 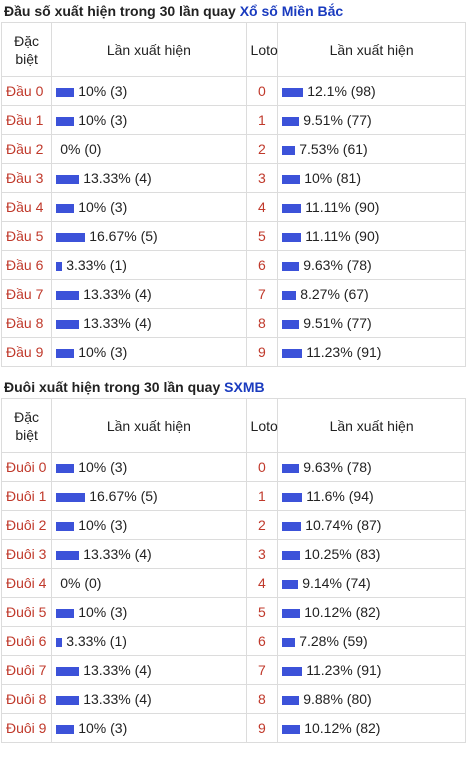 I want to click on table-row: Đuôi 5 10% (3) 5 10.12% (82), so click(x=233, y=612).